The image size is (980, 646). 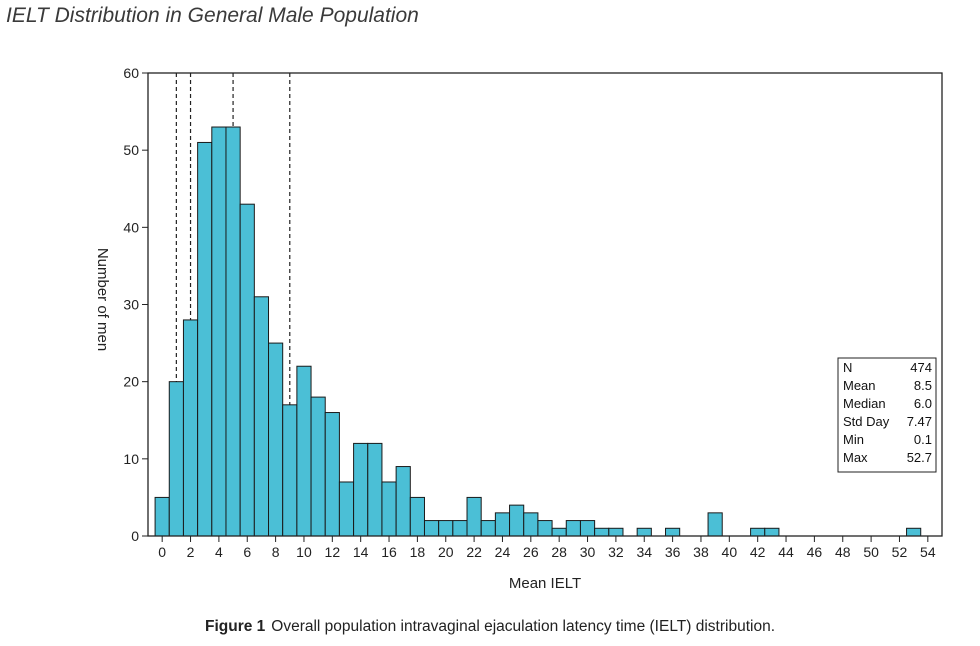 I want to click on x-tick-label: 20, so click(x=446, y=552).